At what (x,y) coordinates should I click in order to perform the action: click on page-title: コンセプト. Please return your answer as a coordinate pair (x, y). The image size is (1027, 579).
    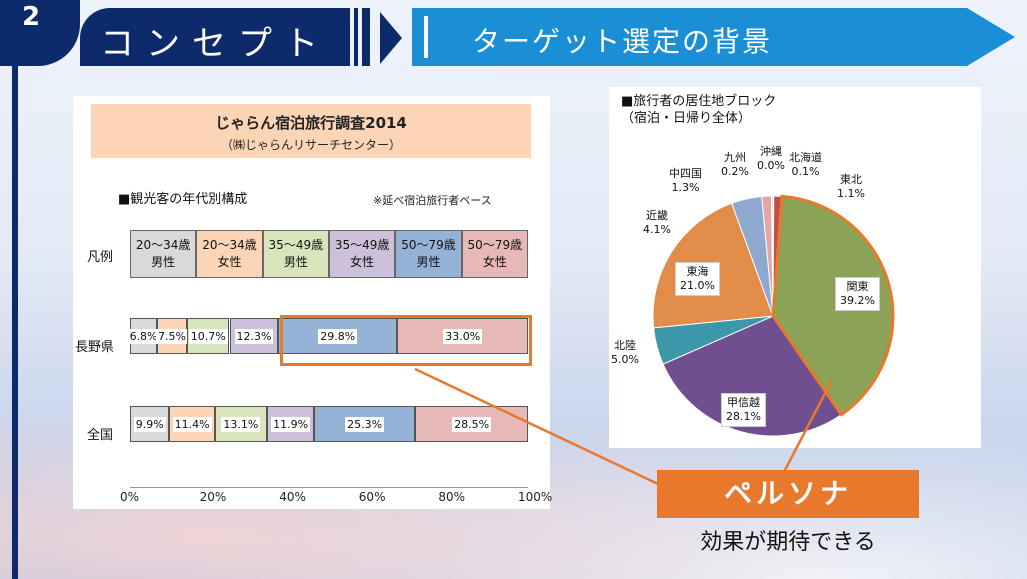
    Looking at the image, I should click on (215, 44).